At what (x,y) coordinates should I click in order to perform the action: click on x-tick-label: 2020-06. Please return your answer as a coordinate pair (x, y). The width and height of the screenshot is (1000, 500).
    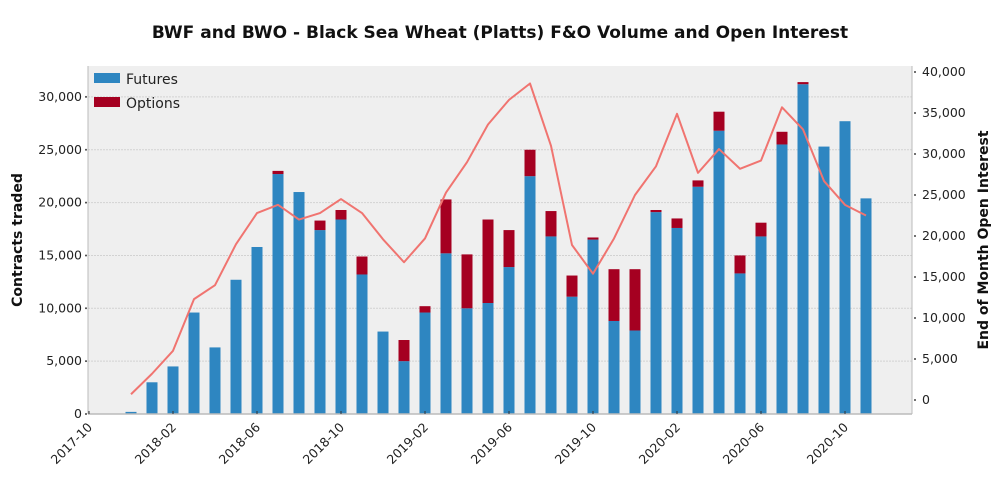
    Looking at the image, I should click on (744, 443).